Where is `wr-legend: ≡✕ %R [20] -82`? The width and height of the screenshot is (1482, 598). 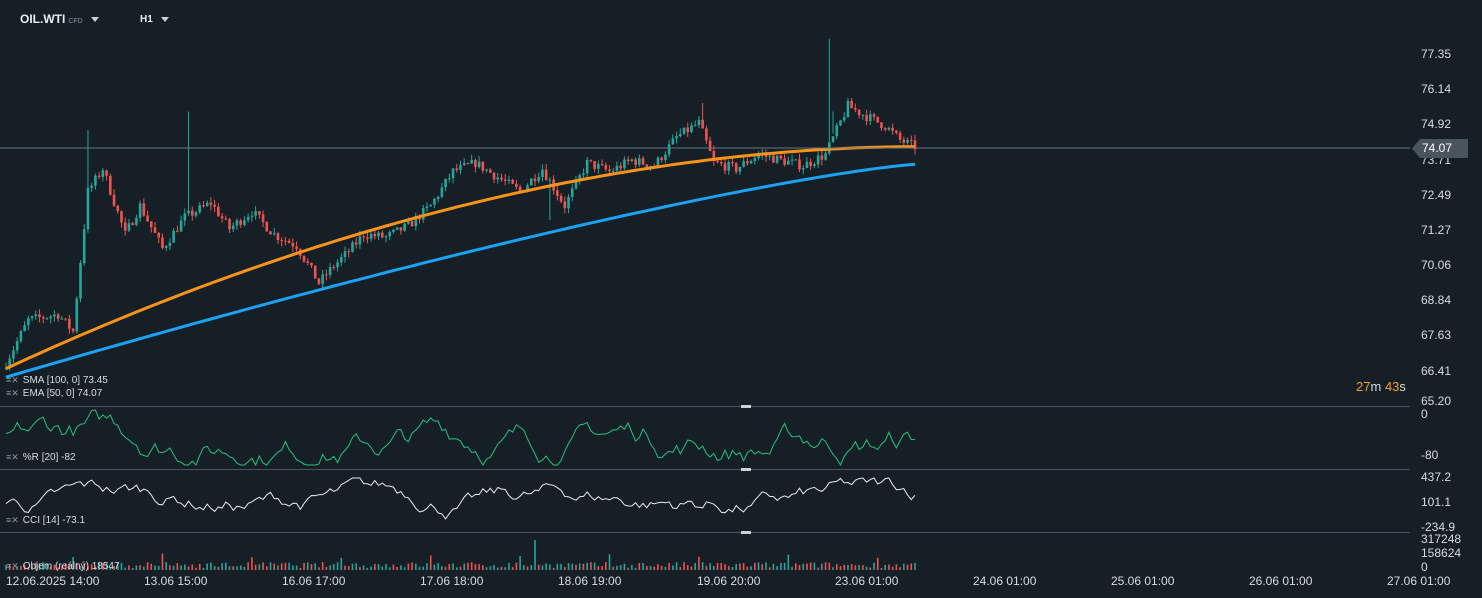
wr-legend: ≡✕ %R [20] -82 is located at coordinates (41, 457).